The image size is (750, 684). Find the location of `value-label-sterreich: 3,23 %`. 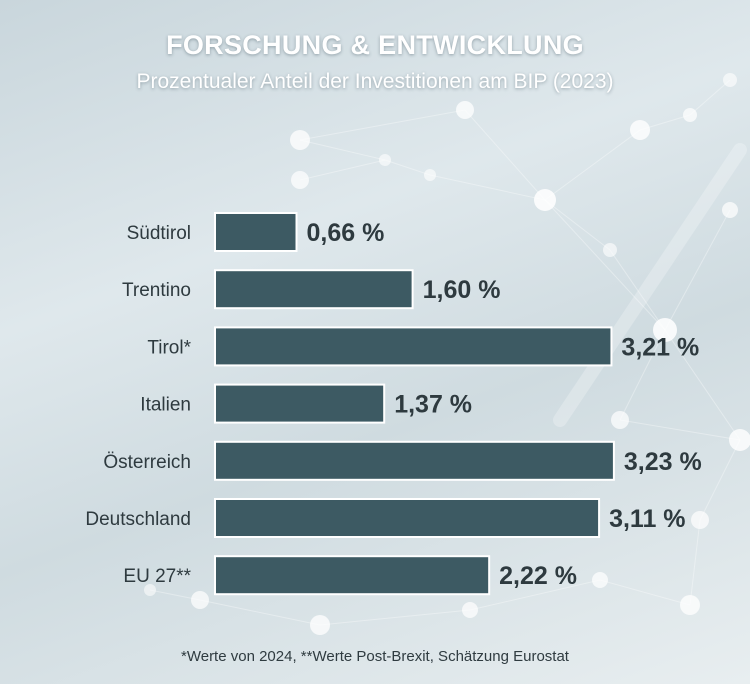

value-label-sterreich: 3,23 % is located at coordinates (663, 462).